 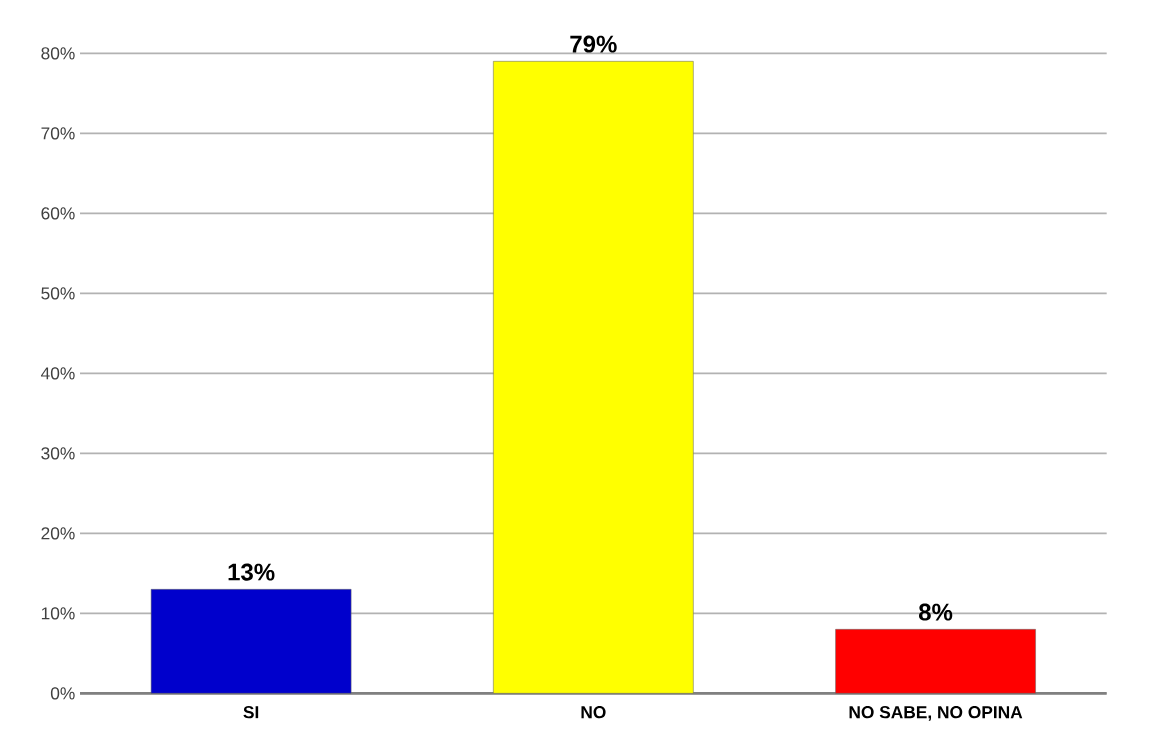 What do you see at coordinates (62, 693) in the screenshot?
I see `y-tick-label: 0%` at bounding box center [62, 693].